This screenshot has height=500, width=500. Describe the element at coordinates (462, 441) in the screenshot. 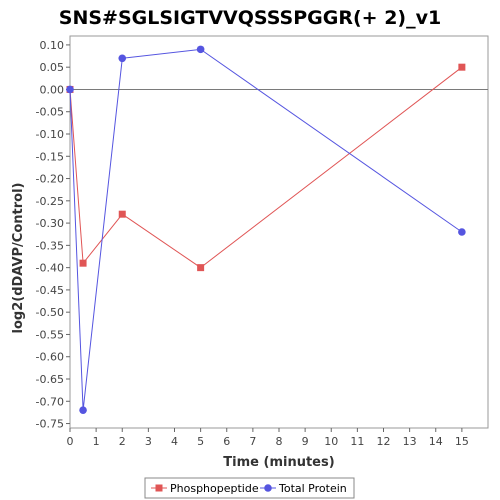

I see `x-tick-label: 15` at that location.